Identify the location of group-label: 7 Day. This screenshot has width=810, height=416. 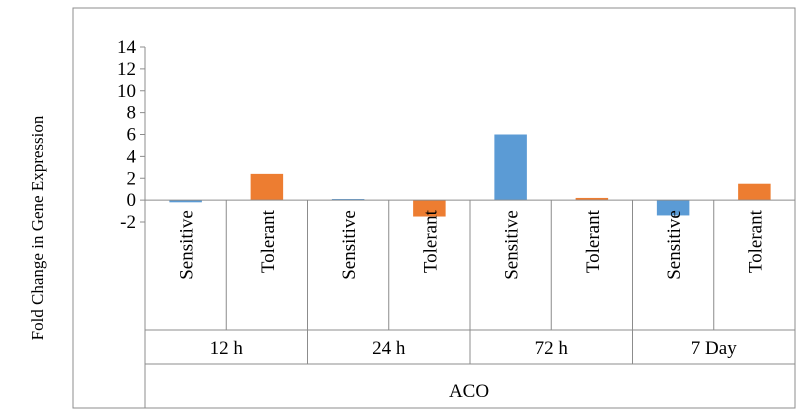
(714, 348).